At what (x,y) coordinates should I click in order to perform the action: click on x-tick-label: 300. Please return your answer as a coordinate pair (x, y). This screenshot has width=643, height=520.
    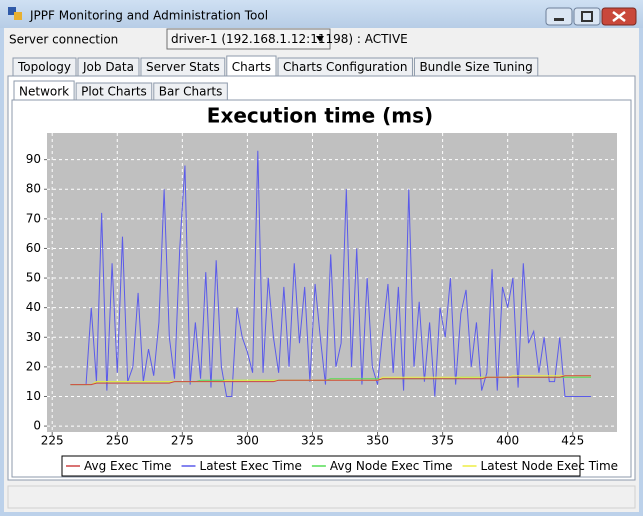
    Looking at the image, I should click on (247, 441).